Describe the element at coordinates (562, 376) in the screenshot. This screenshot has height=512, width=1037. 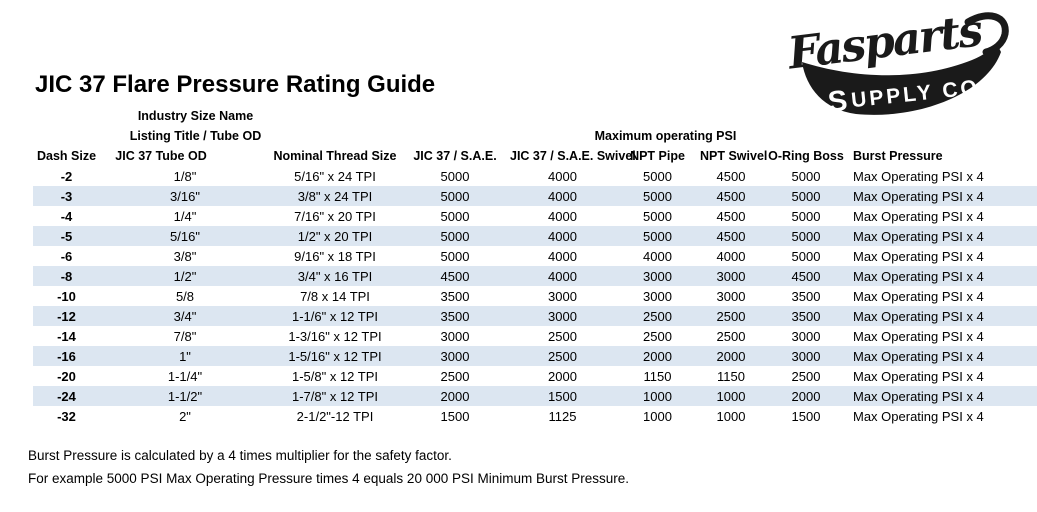
I see `jic-sae-swivel-psi-cell: 2000` at that location.